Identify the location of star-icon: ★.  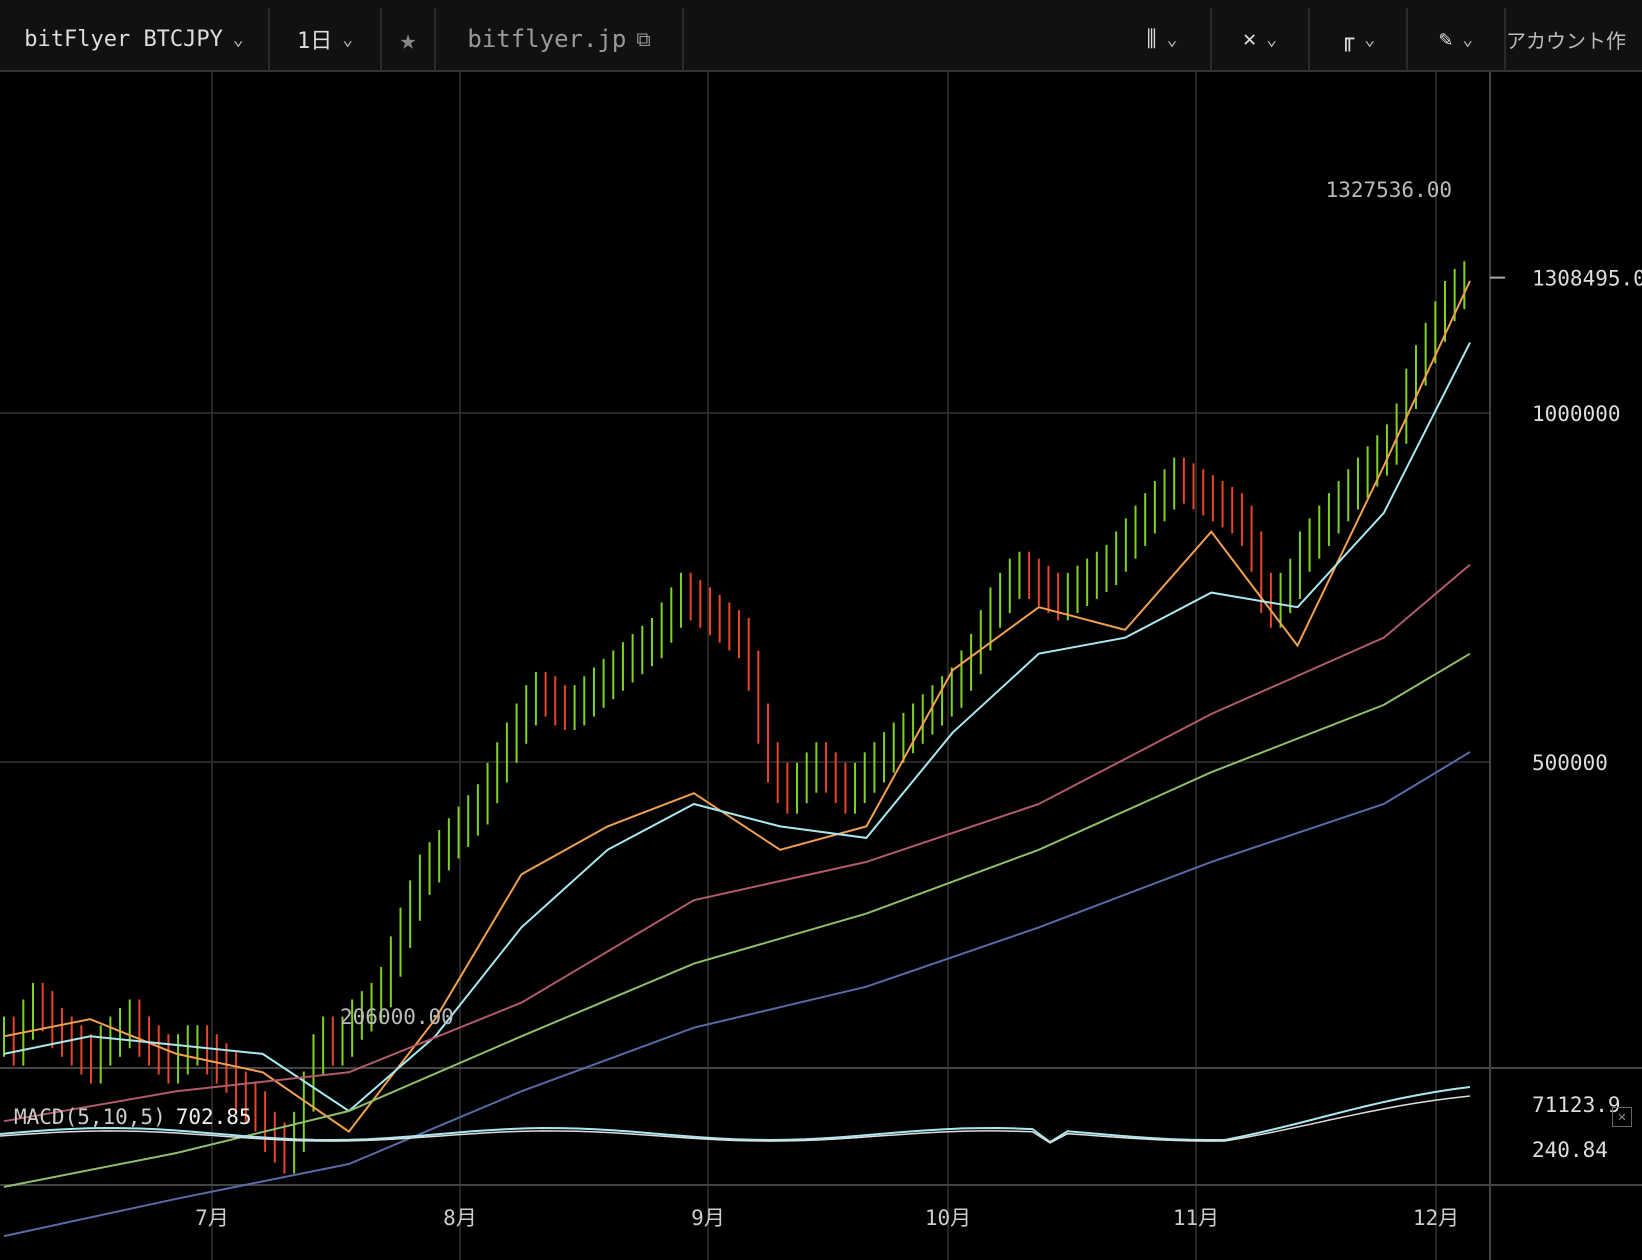
(409, 39).